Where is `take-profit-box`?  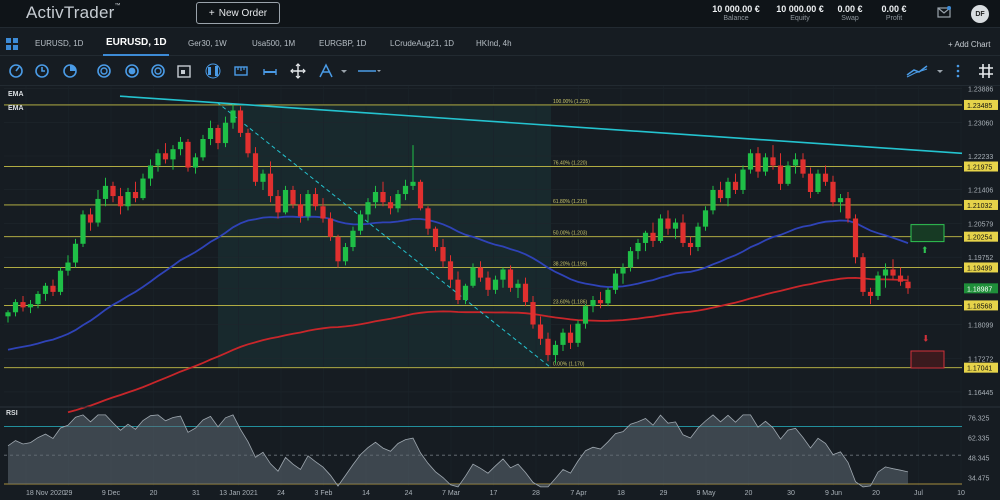 take-profit-box is located at coordinates (927, 233).